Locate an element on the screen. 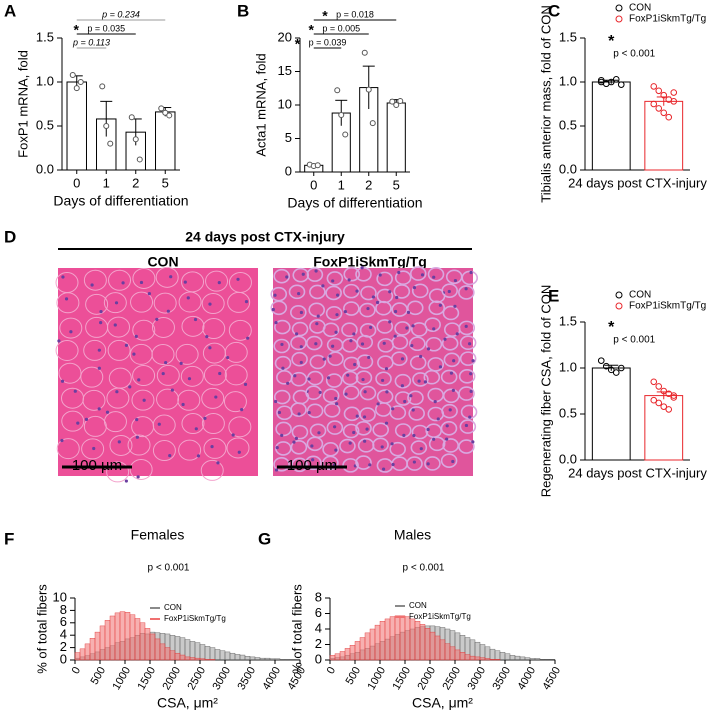 The height and width of the screenshot is (710, 709). x-tick-label: 4000 is located at coordinates (271, 678).